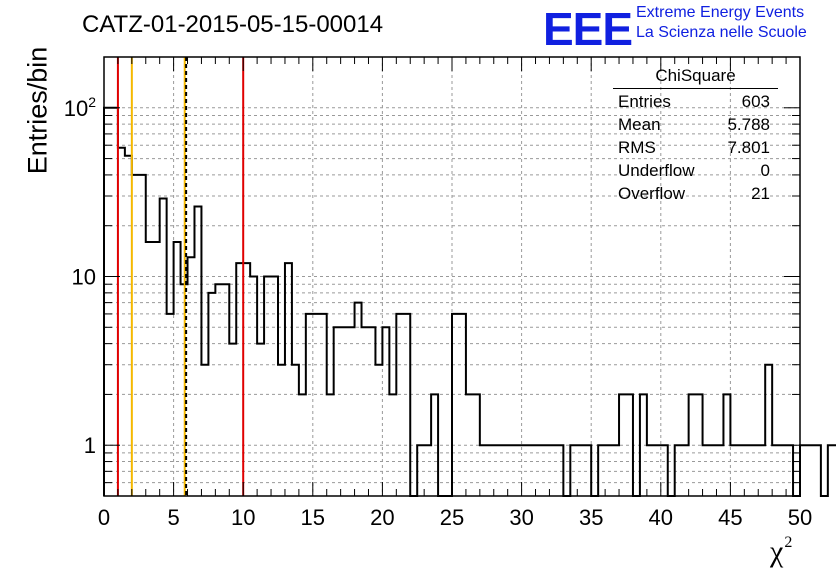 The height and width of the screenshot is (572, 836). Describe the element at coordinates (652, 193) in the screenshot. I see `stats-label: Overflow` at that location.